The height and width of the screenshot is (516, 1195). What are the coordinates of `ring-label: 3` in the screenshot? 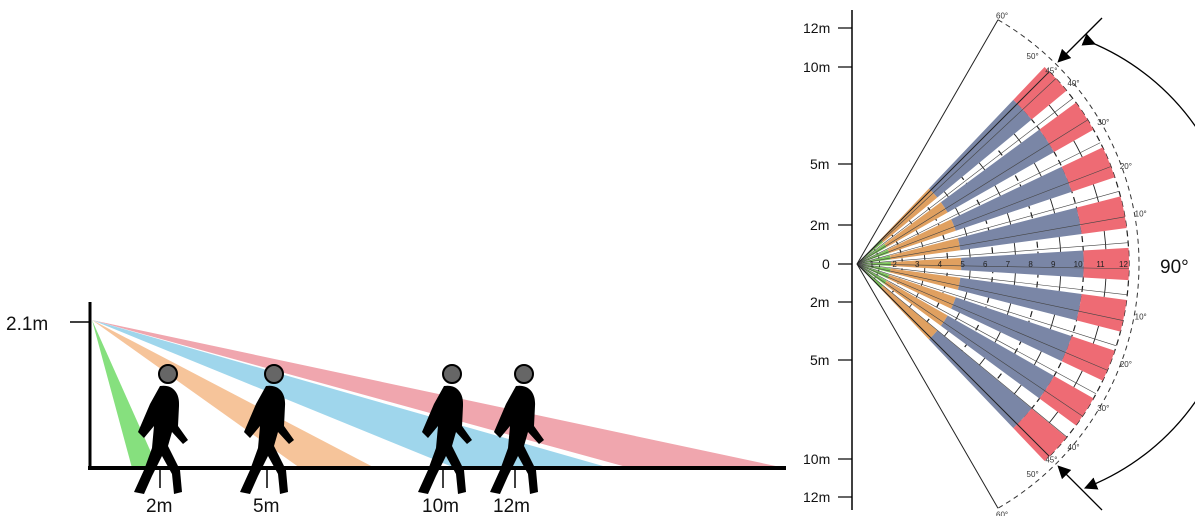 It's located at (917, 264).